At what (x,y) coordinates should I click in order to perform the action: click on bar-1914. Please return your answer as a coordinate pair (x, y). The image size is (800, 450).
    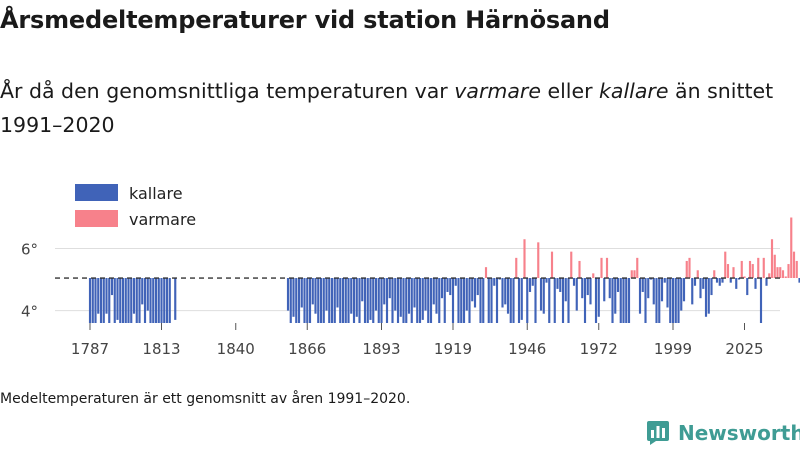
    Looking at the image, I should click on (439, 300).